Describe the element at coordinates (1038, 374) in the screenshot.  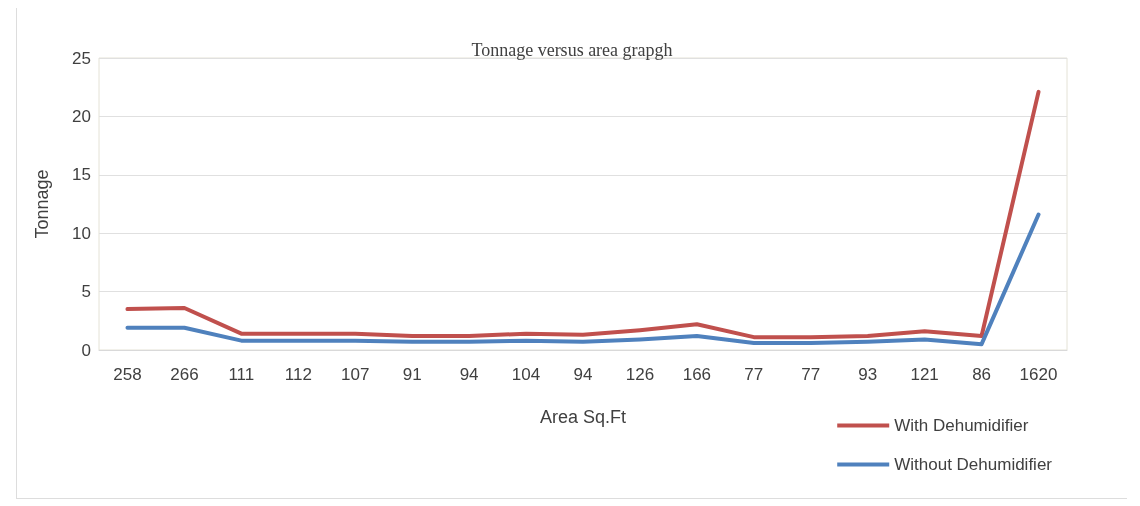
I see `x-tick-label: 1620` at that location.